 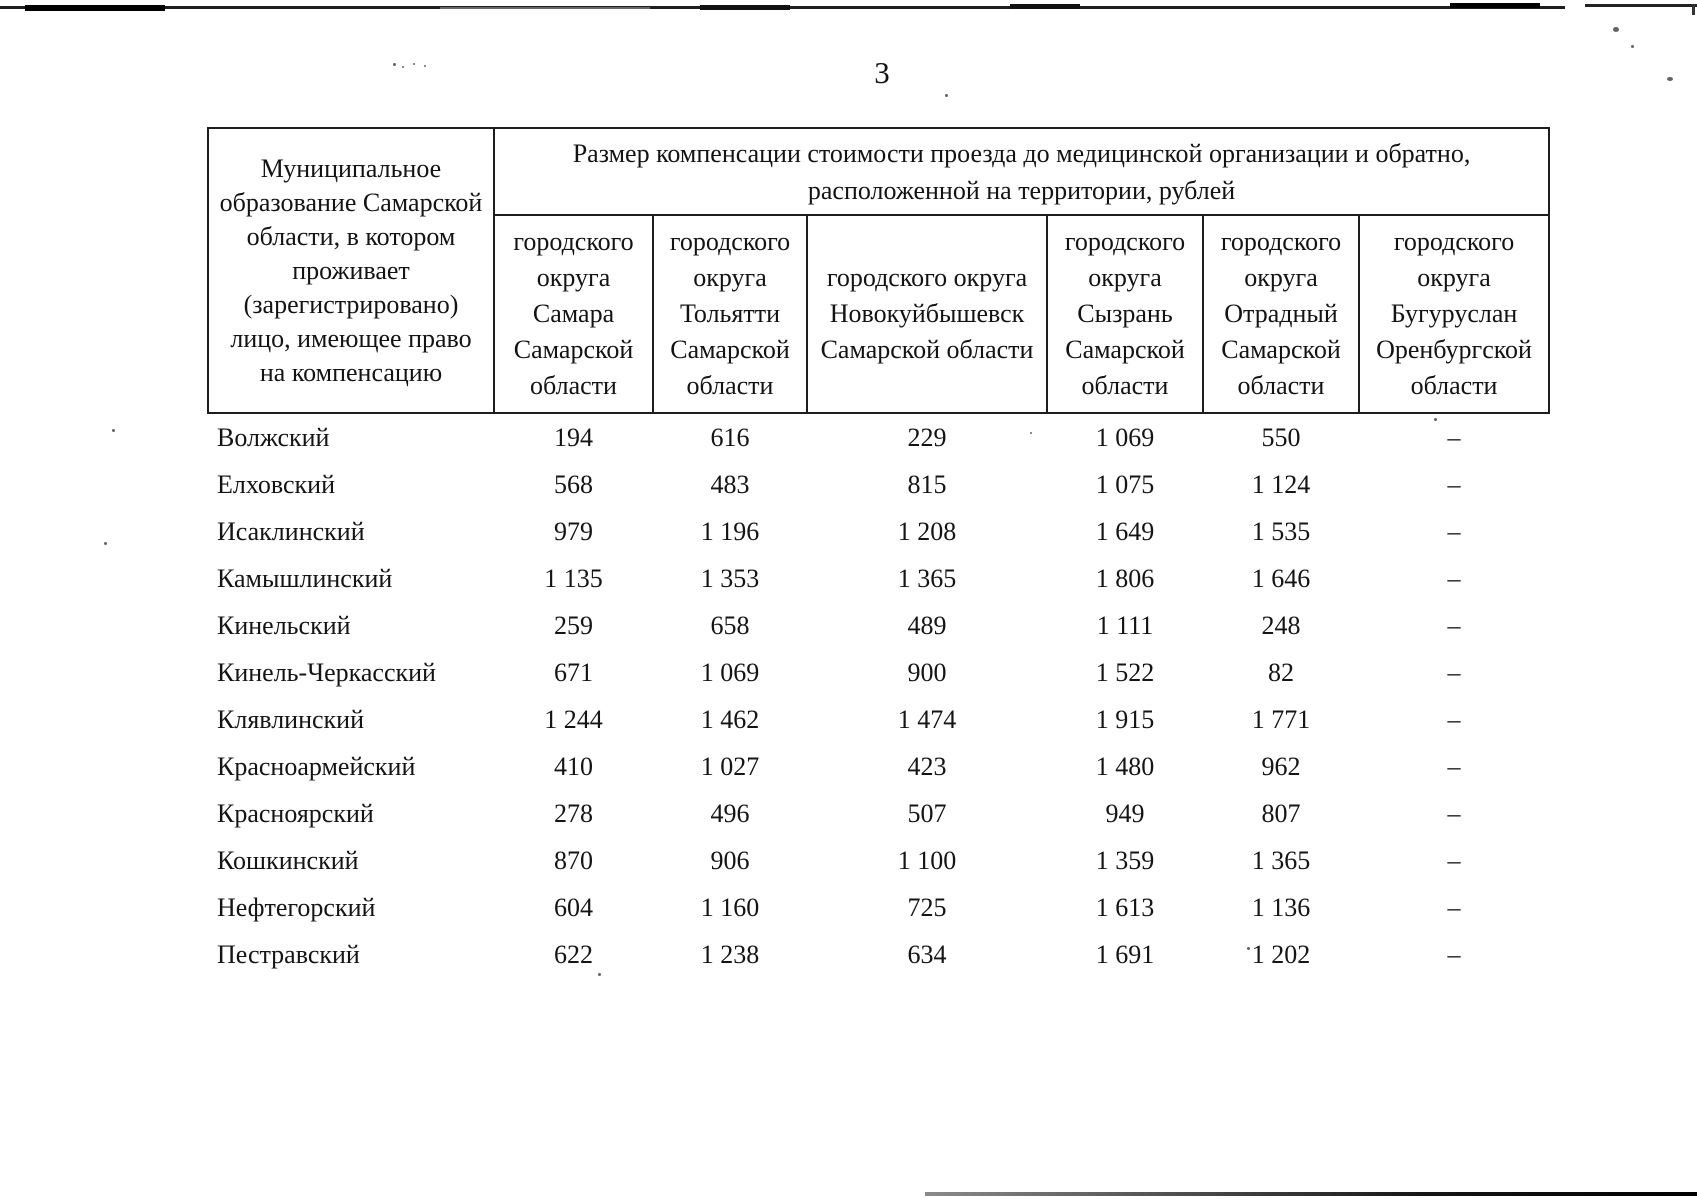 What do you see at coordinates (288, 860) in the screenshot?
I see `municipality-name: Кошкинский` at bounding box center [288, 860].